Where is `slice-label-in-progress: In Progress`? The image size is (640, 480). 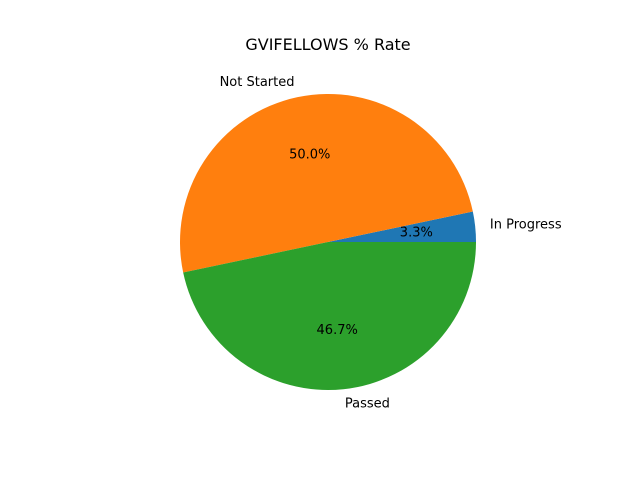 slice-label-in-progress: In Progress is located at coordinates (526, 225).